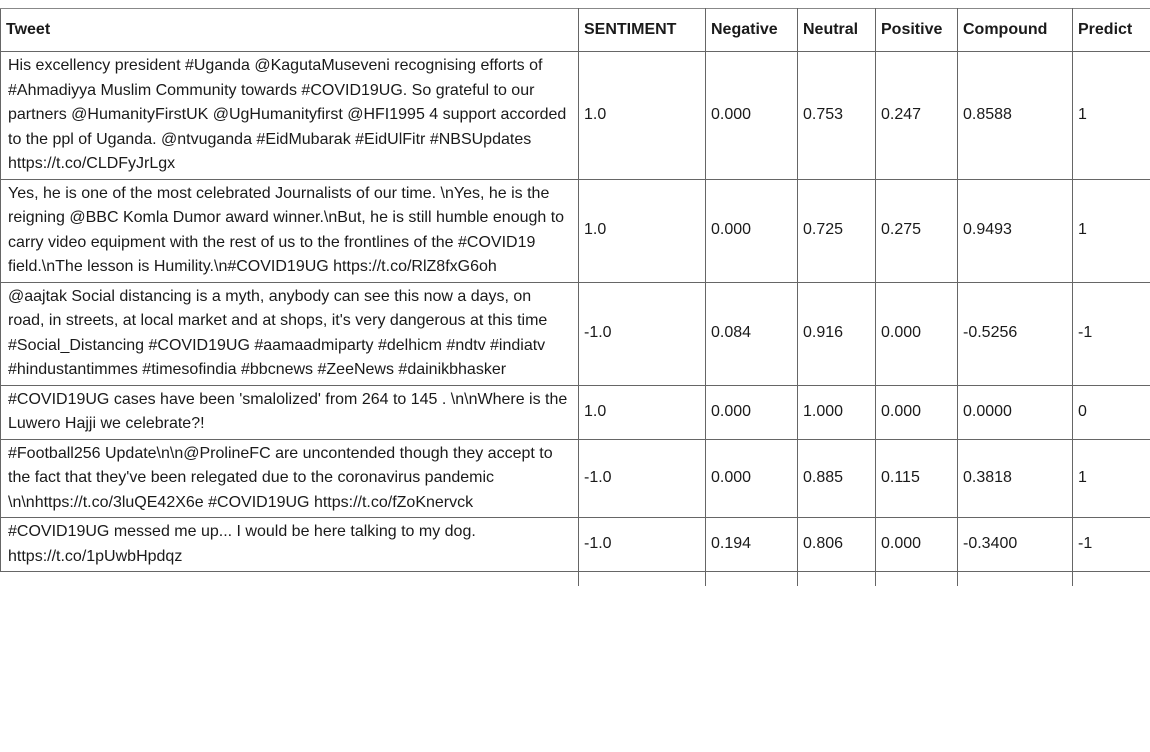  What do you see at coordinates (836, 30) in the screenshot?
I see `header-neutral: Neutral` at bounding box center [836, 30].